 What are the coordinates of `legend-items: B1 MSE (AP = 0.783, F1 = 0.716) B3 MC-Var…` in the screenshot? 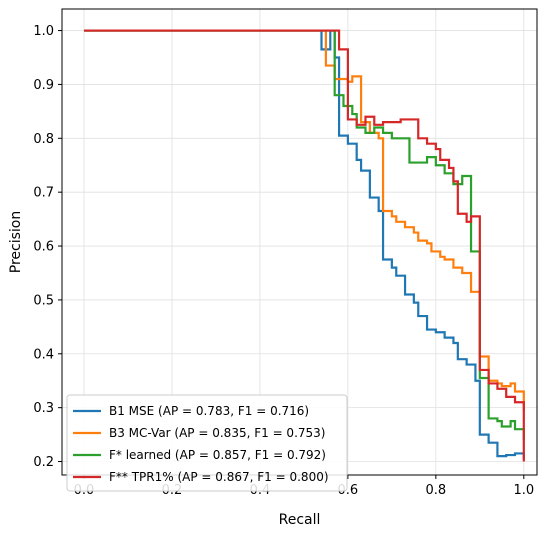 It's located at (201, 444).